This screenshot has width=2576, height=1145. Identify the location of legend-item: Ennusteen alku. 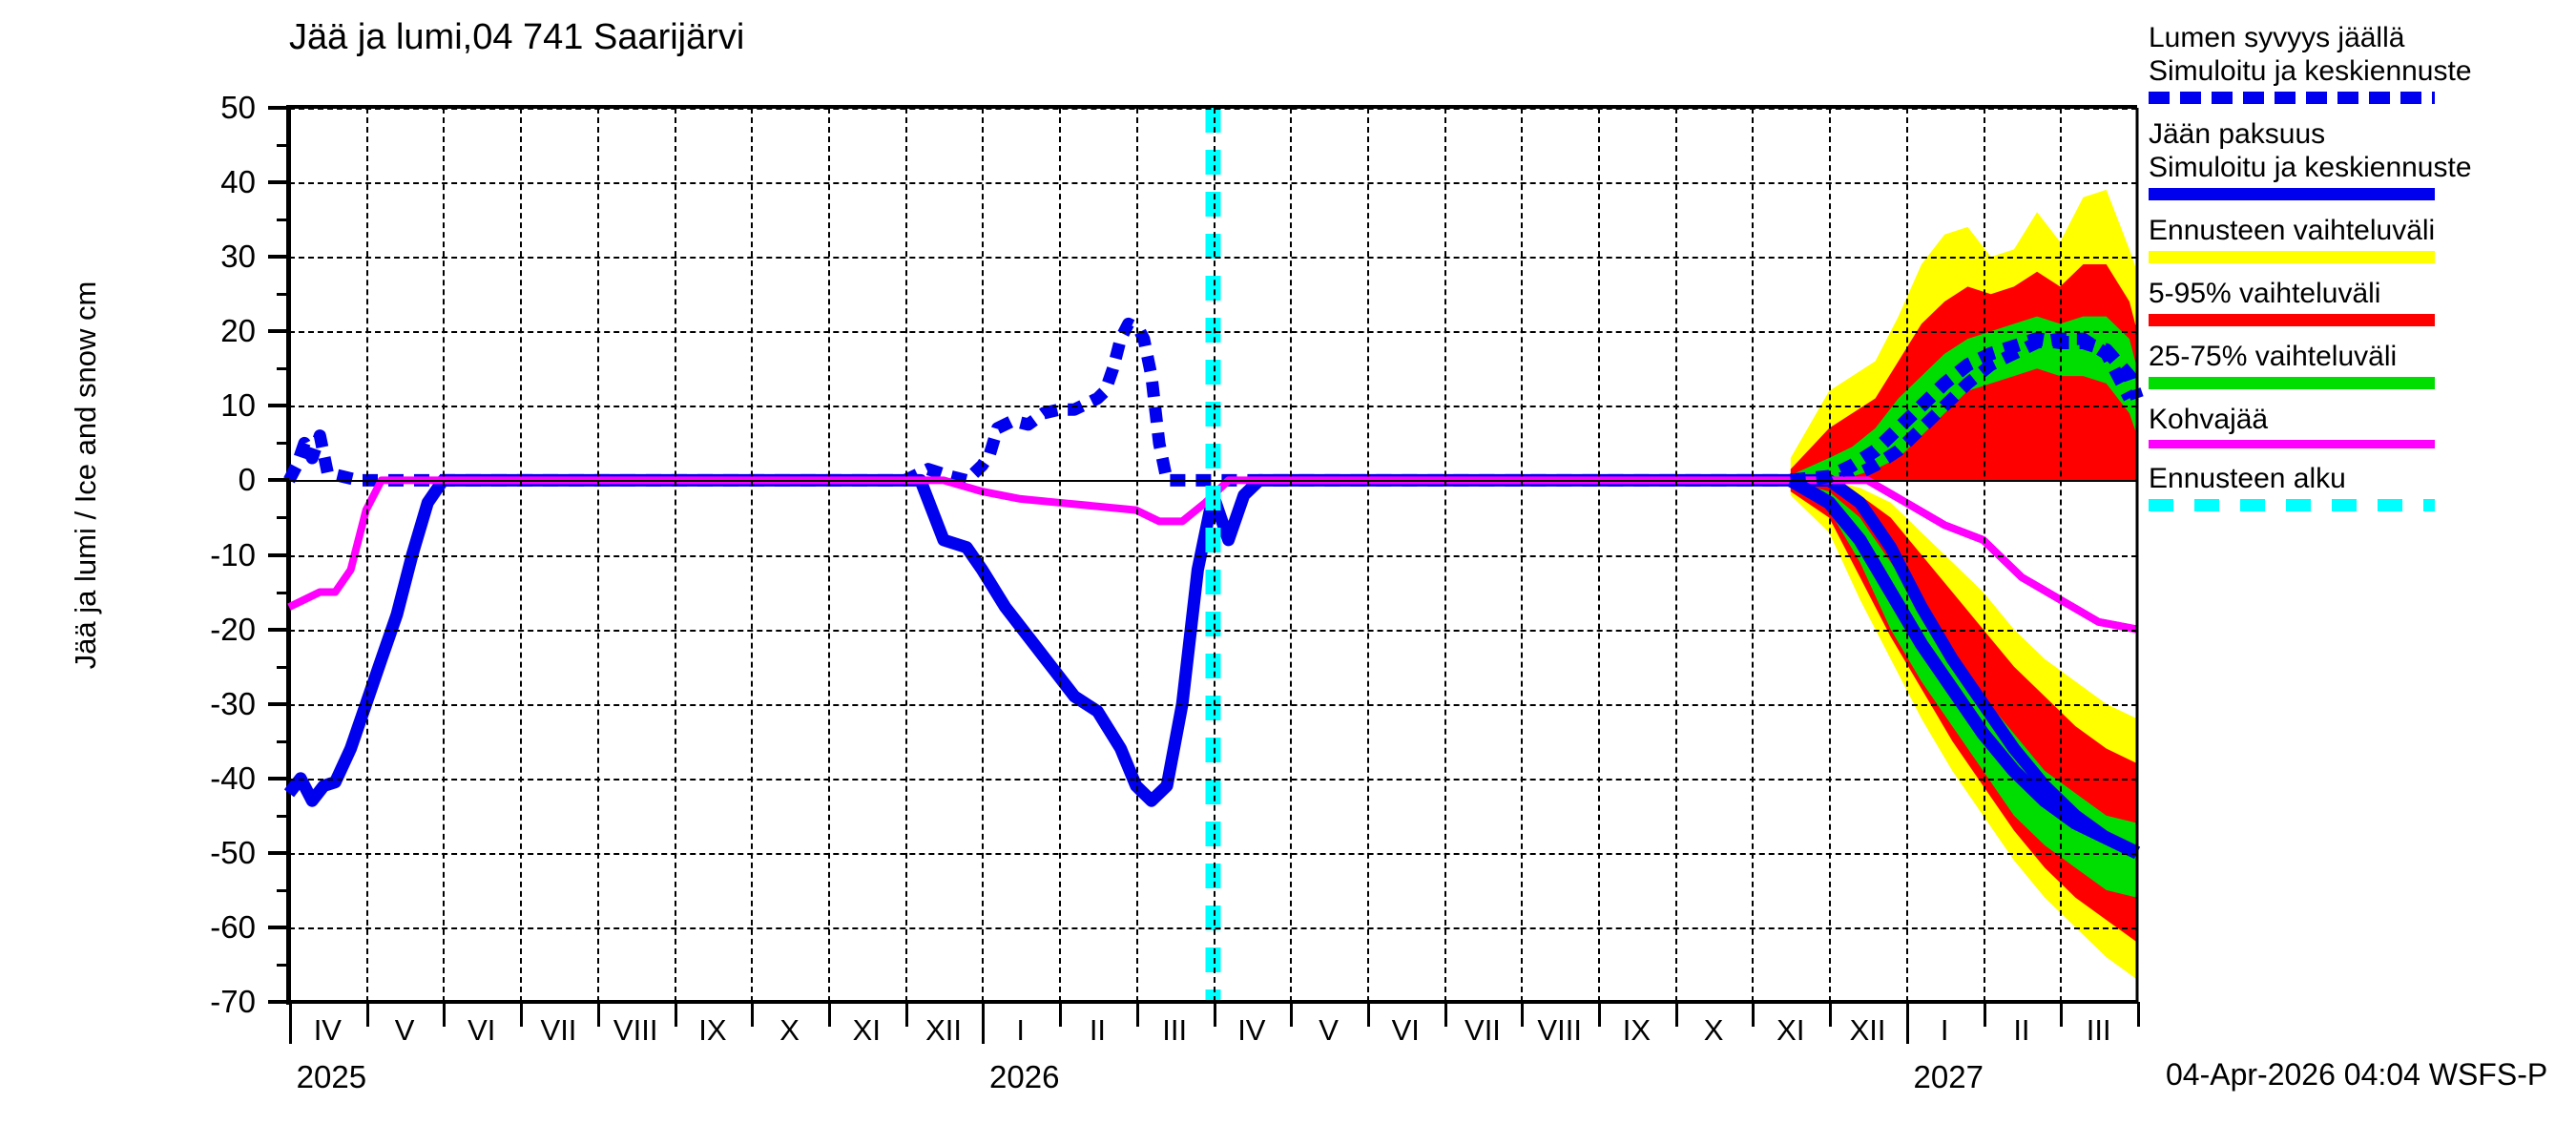
(2358, 486).